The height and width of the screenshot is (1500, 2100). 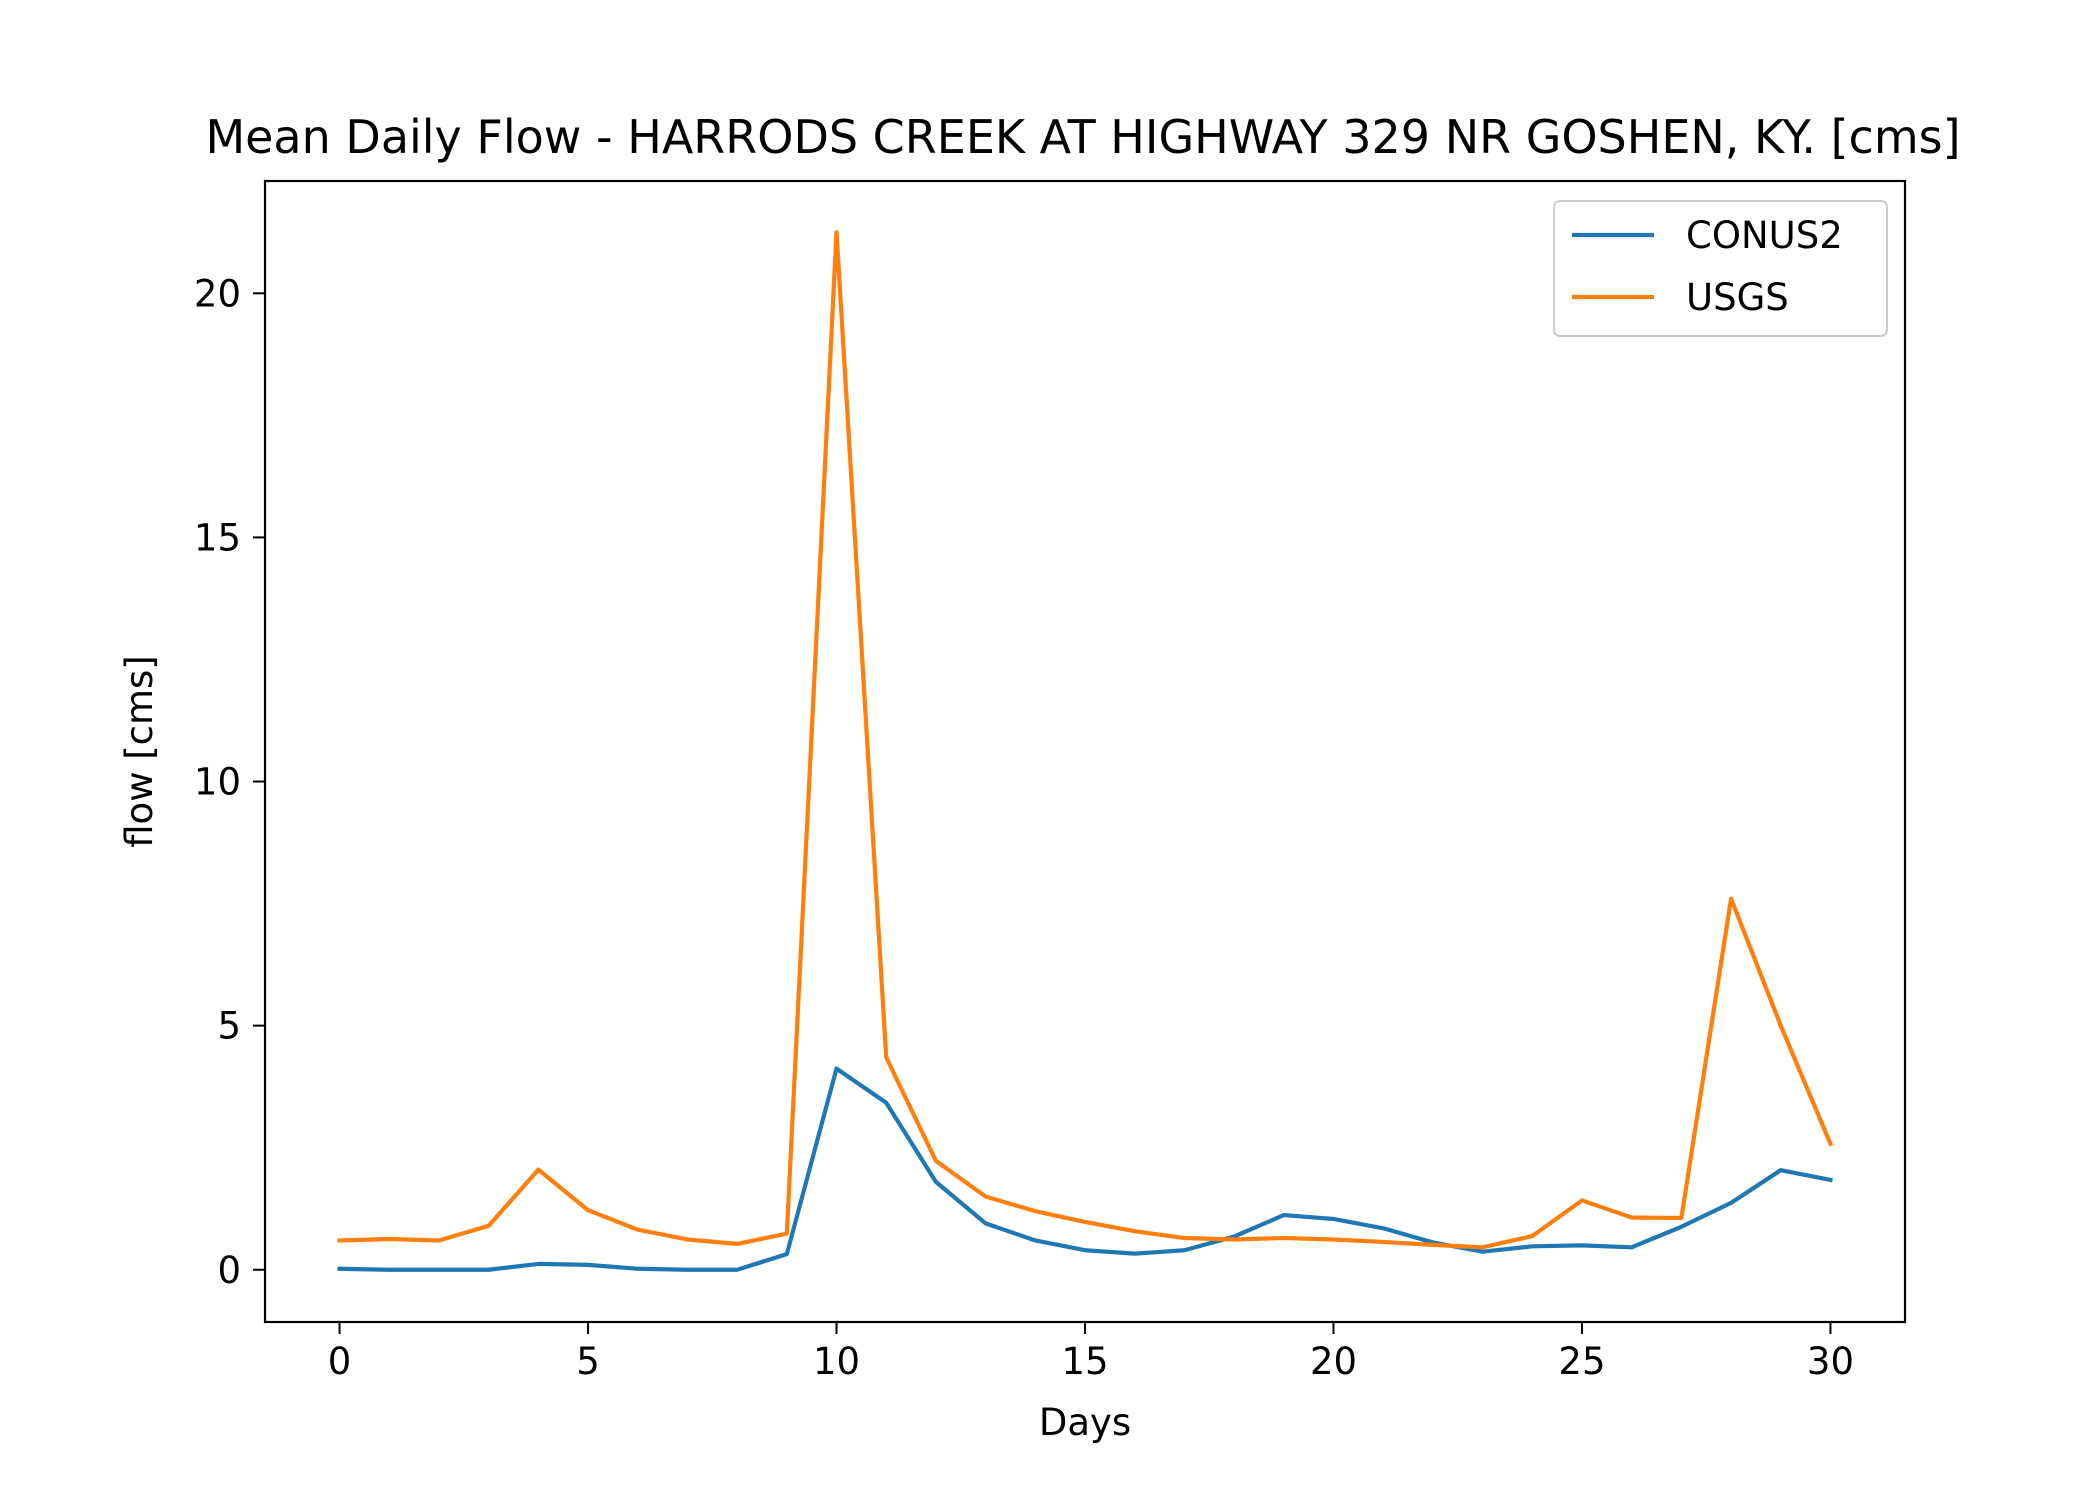 I want to click on x-axis-label: Days, so click(x=1085, y=1422).